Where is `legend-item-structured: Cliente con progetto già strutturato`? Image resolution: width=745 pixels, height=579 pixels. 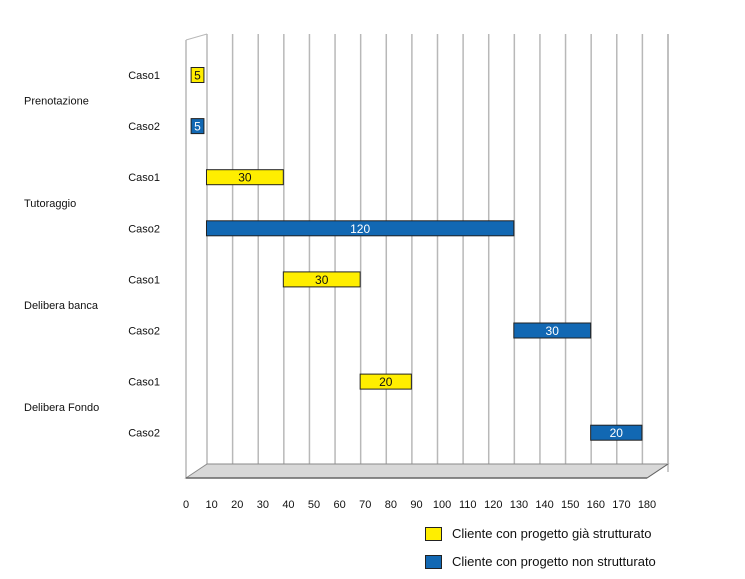 legend-item-structured: Cliente con progetto già strutturato is located at coordinates (538, 533).